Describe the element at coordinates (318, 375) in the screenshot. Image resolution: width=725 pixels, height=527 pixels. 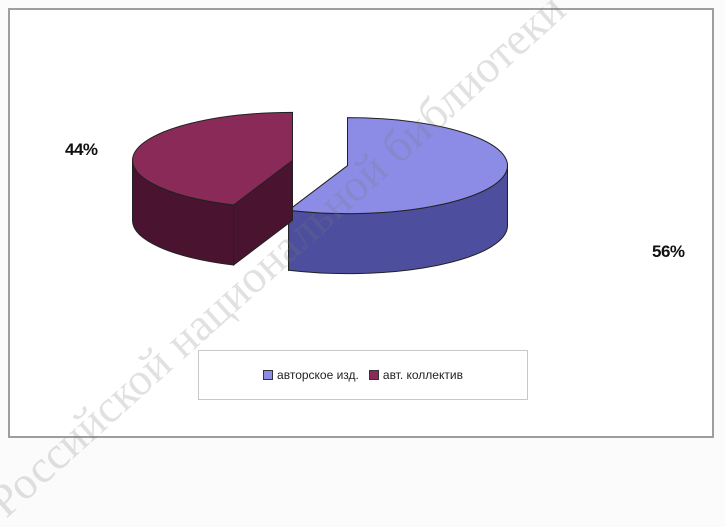
I see `legend-label-avtorskoe-izd: авторское изд.` at that location.